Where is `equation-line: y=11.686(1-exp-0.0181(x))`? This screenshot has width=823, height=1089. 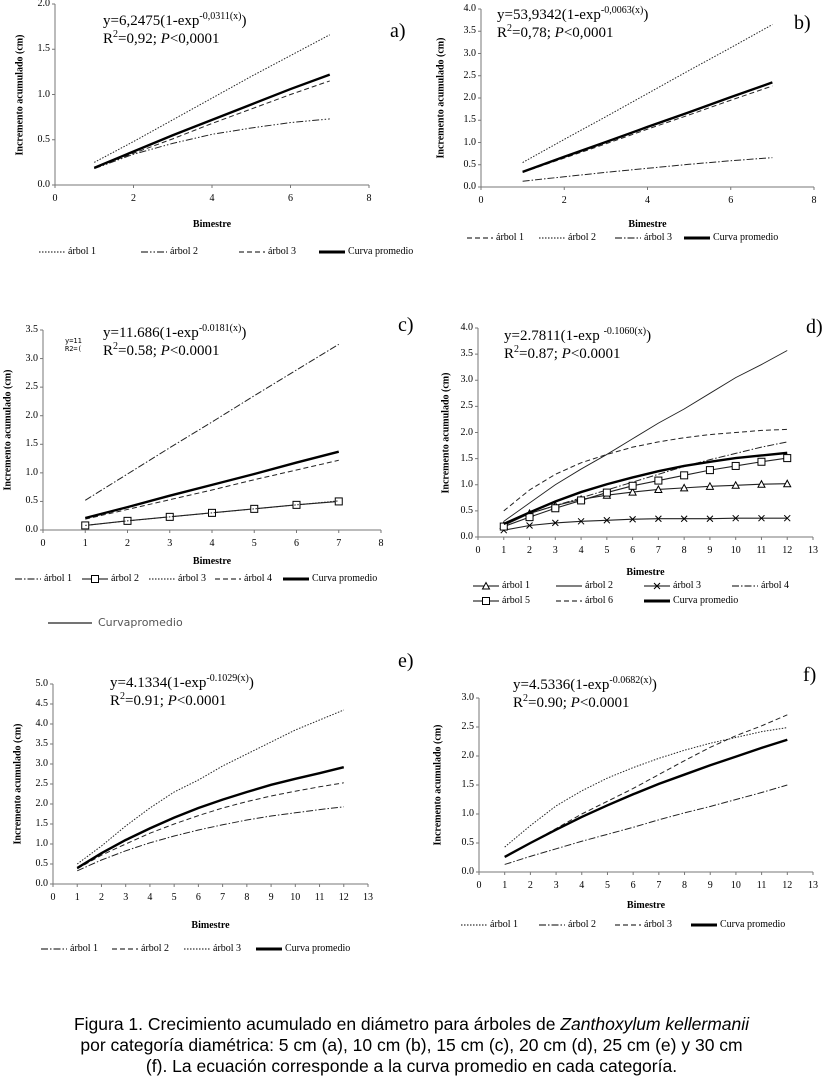 equation-line: y=11.686(1-exp-0.0181(x)) is located at coordinates (174, 333).